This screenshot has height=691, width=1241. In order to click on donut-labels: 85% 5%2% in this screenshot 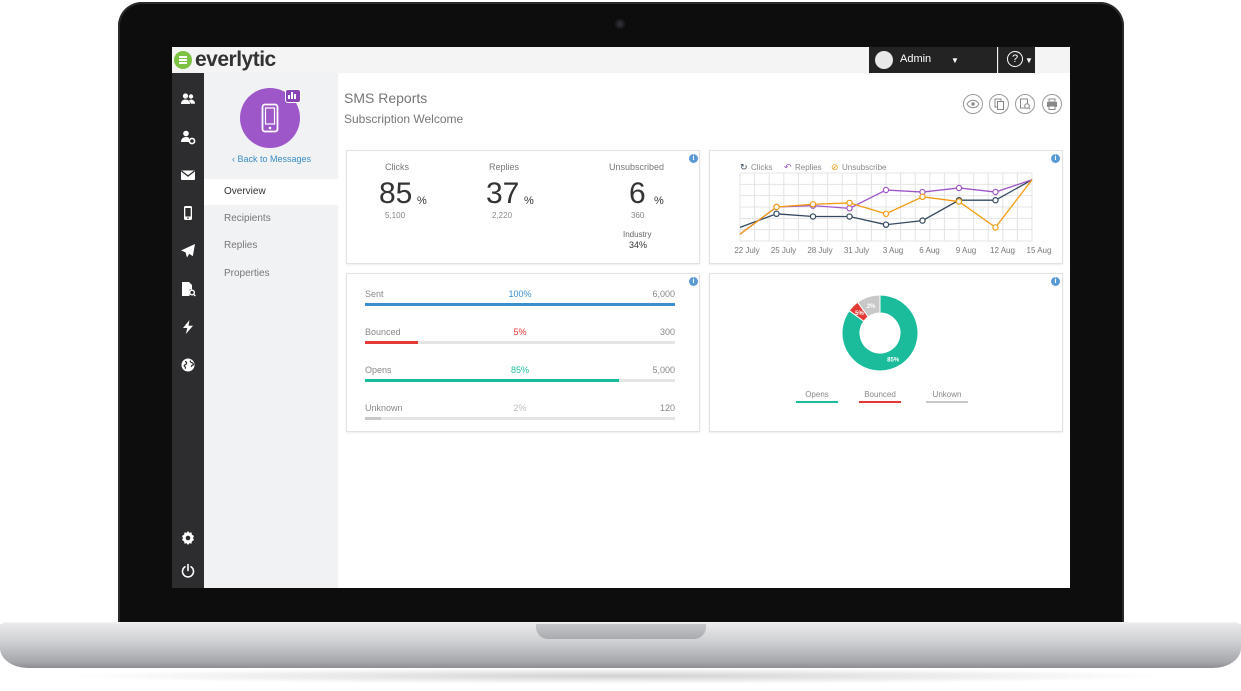, I will do `click(877, 333)`.